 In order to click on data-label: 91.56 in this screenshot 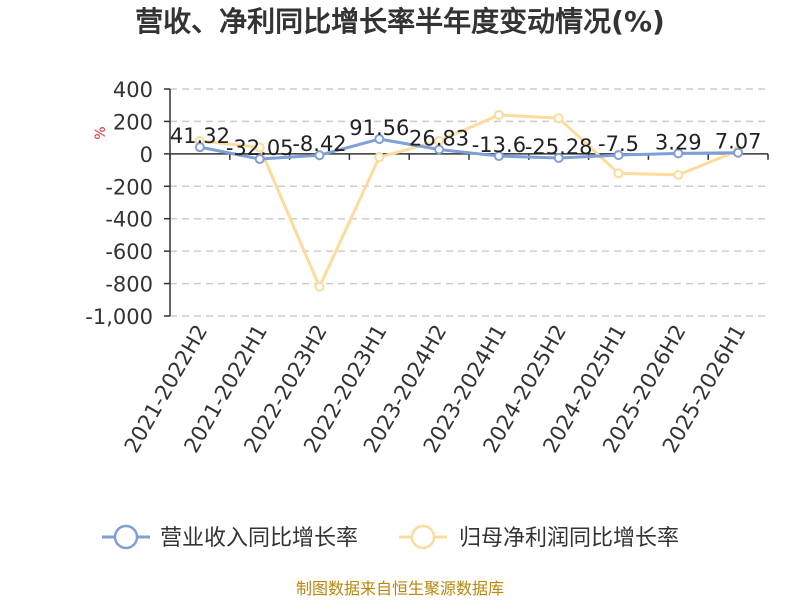, I will do `click(379, 128)`.